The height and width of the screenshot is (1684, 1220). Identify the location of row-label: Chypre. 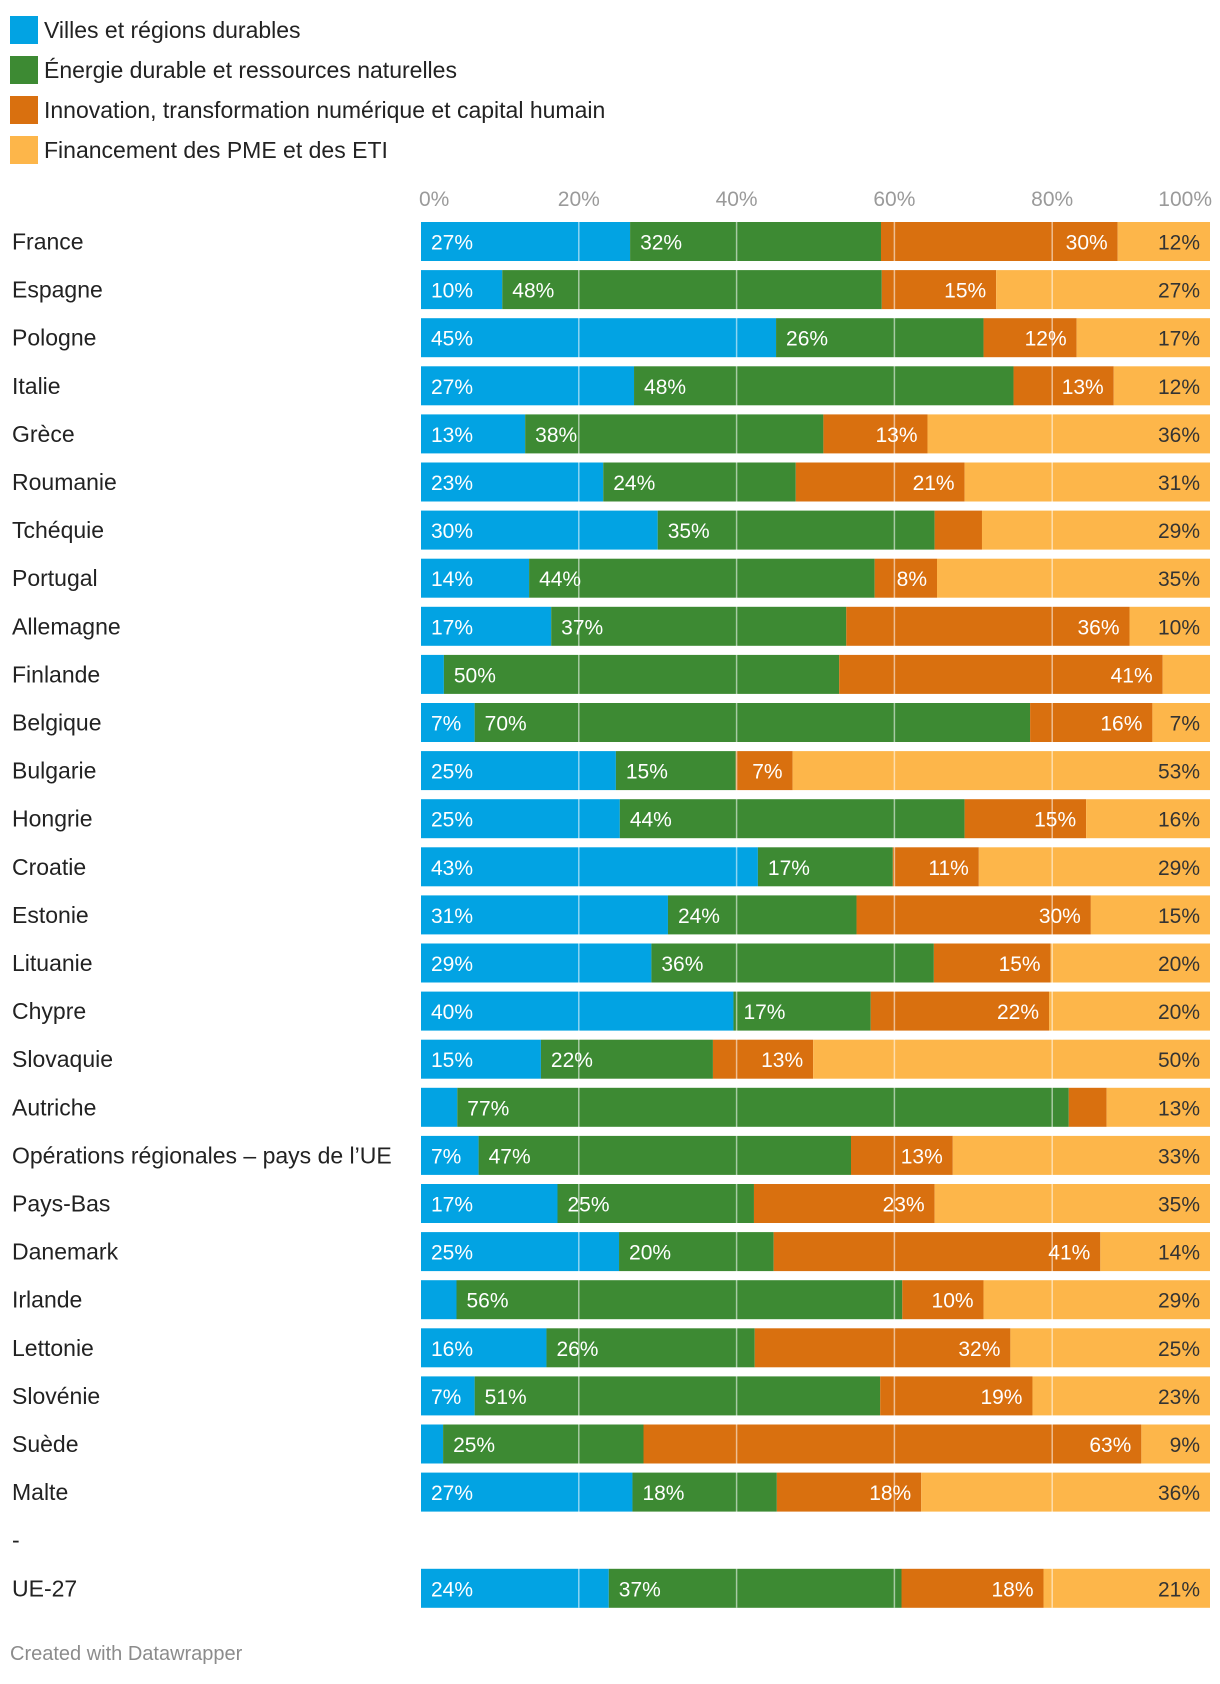
(49, 1011).